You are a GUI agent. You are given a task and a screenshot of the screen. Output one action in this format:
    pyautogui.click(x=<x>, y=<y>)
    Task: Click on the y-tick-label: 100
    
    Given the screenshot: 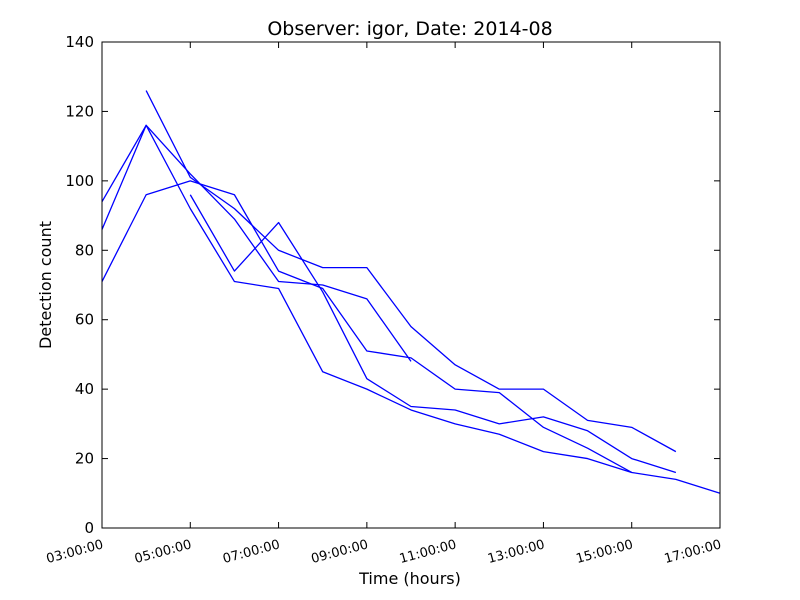 What is the action you would take?
    pyautogui.click(x=79, y=181)
    